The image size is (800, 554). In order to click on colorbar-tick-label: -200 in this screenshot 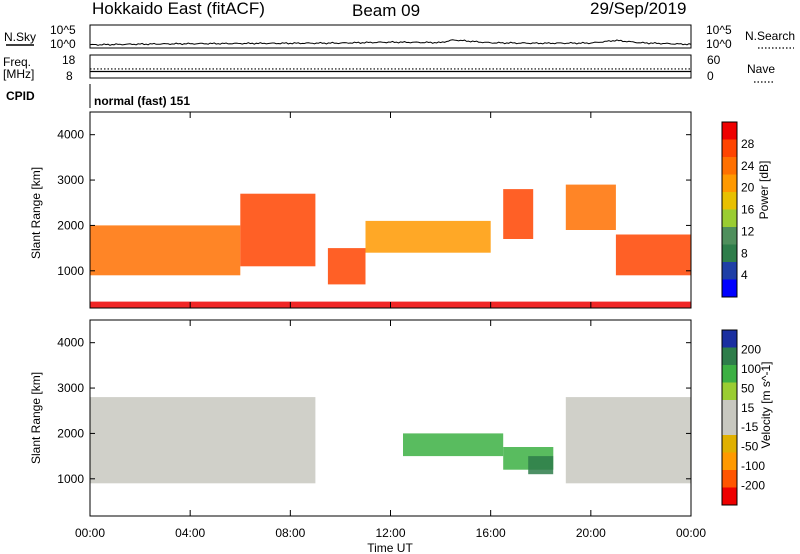, I will do `click(753, 486)`.